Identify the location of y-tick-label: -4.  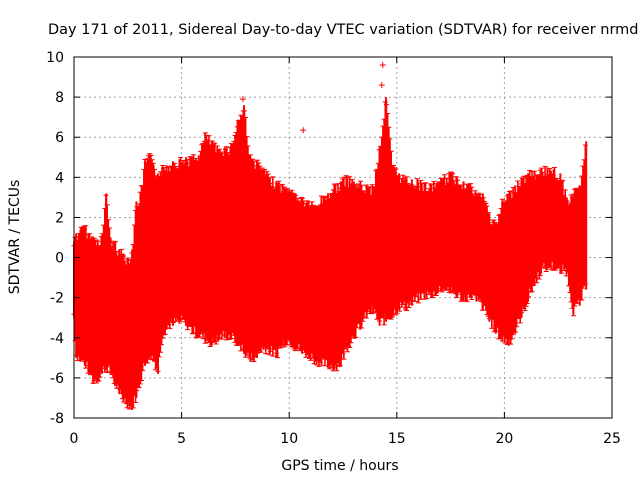
(57, 339).